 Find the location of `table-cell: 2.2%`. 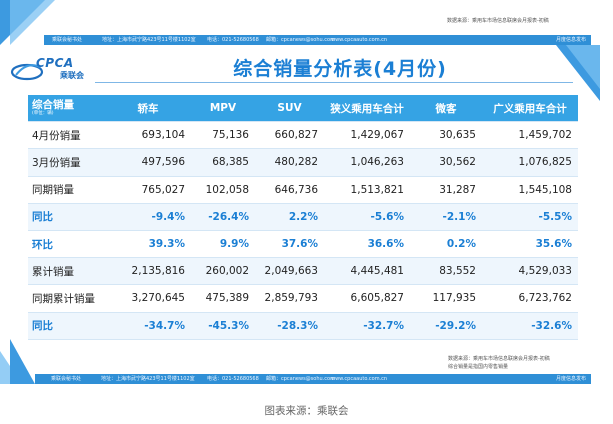

table-cell: 2.2% is located at coordinates (289, 217).